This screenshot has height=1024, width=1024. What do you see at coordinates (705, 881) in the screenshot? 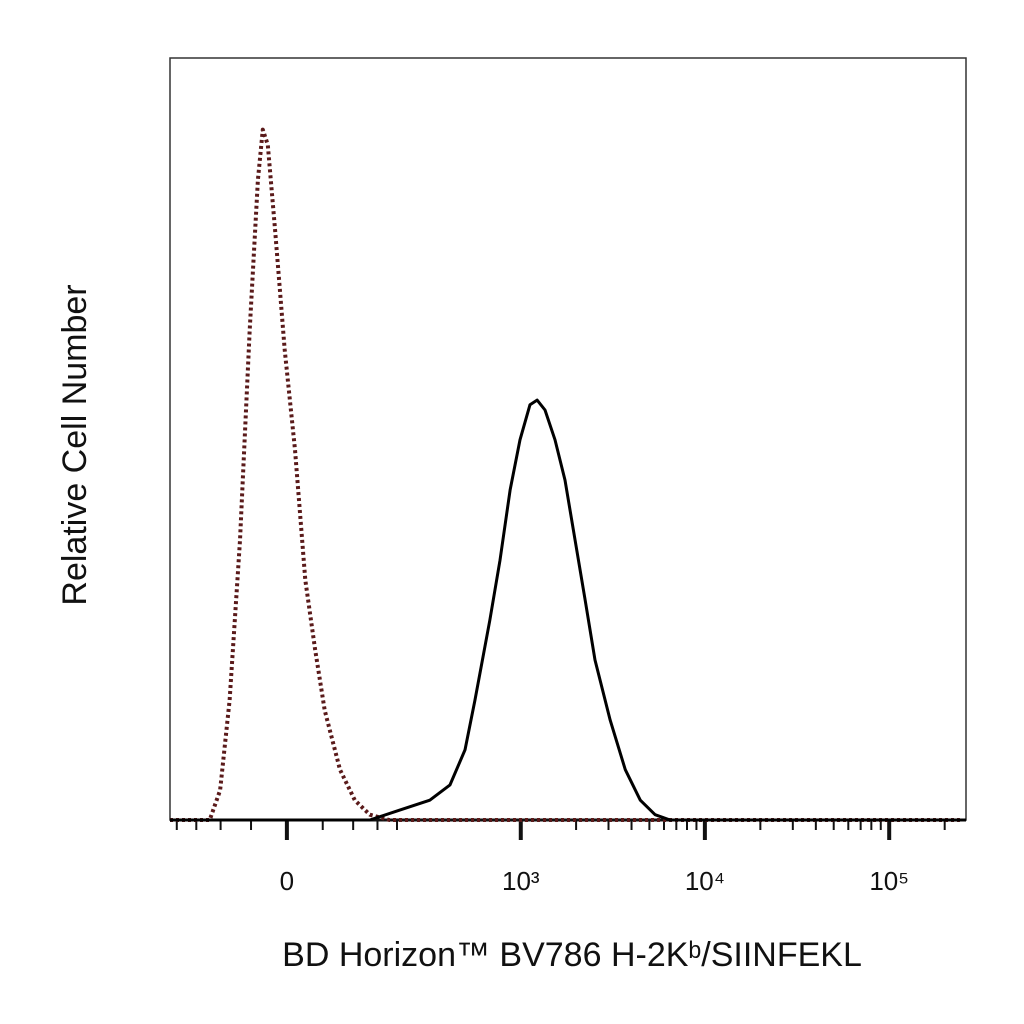
I see `x-tick-label: 10⁴` at bounding box center [705, 881].